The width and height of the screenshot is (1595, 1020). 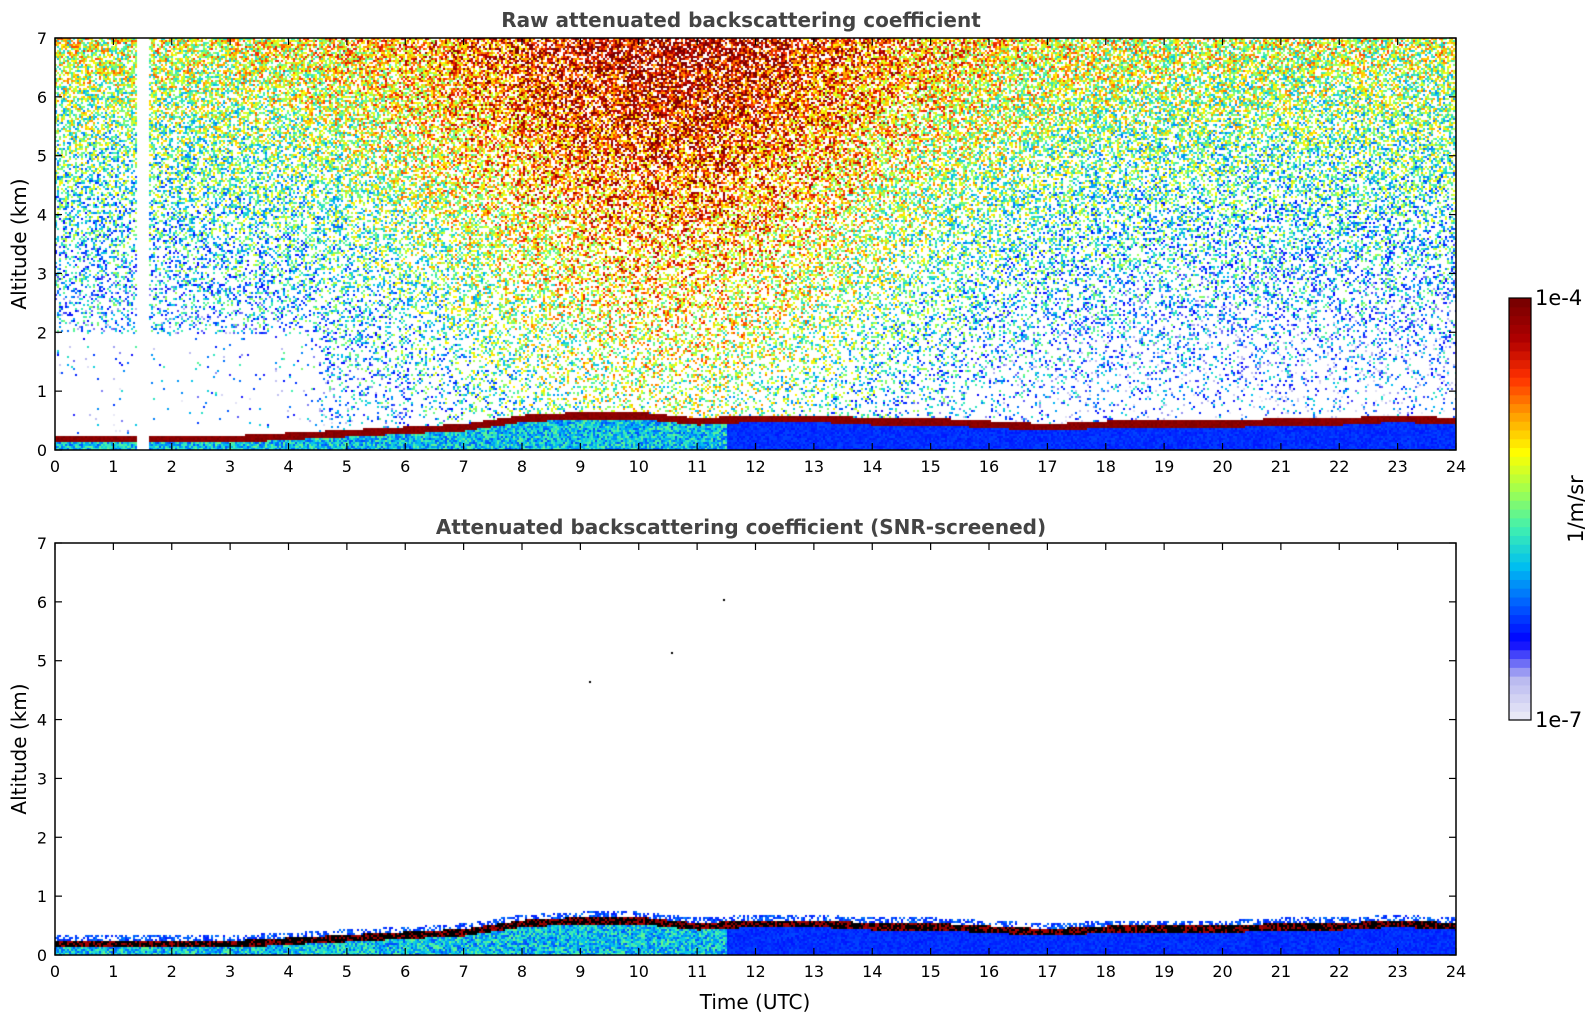 What do you see at coordinates (113, 466) in the screenshot?
I see `x-tick-label: 1` at bounding box center [113, 466].